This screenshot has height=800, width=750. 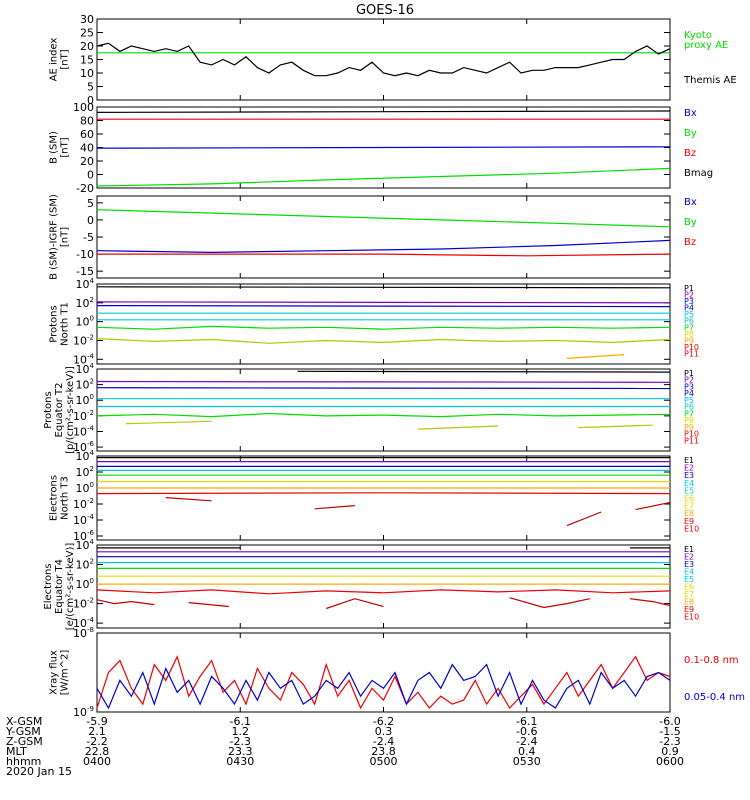 I want to click on legend-label: Bmag, so click(x=698, y=173).